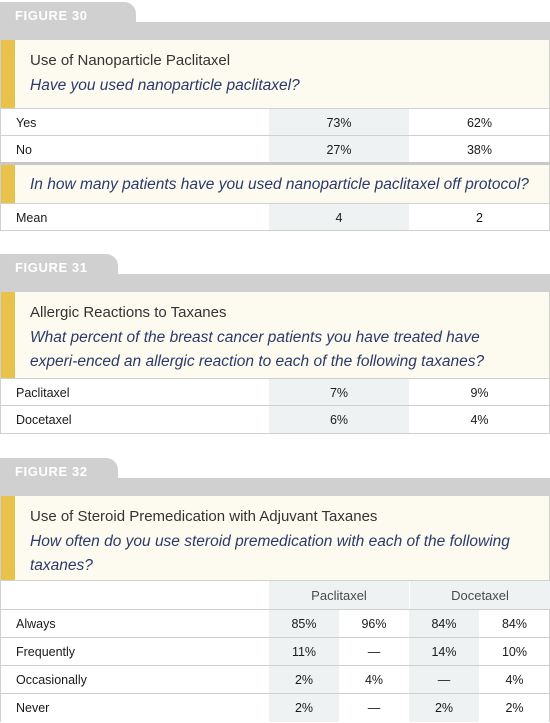 The image size is (550, 723). What do you see at coordinates (68, 16) in the screenshot?
I see `figure-30-tab: FIGURE 30` at bounding box center [68, 16].